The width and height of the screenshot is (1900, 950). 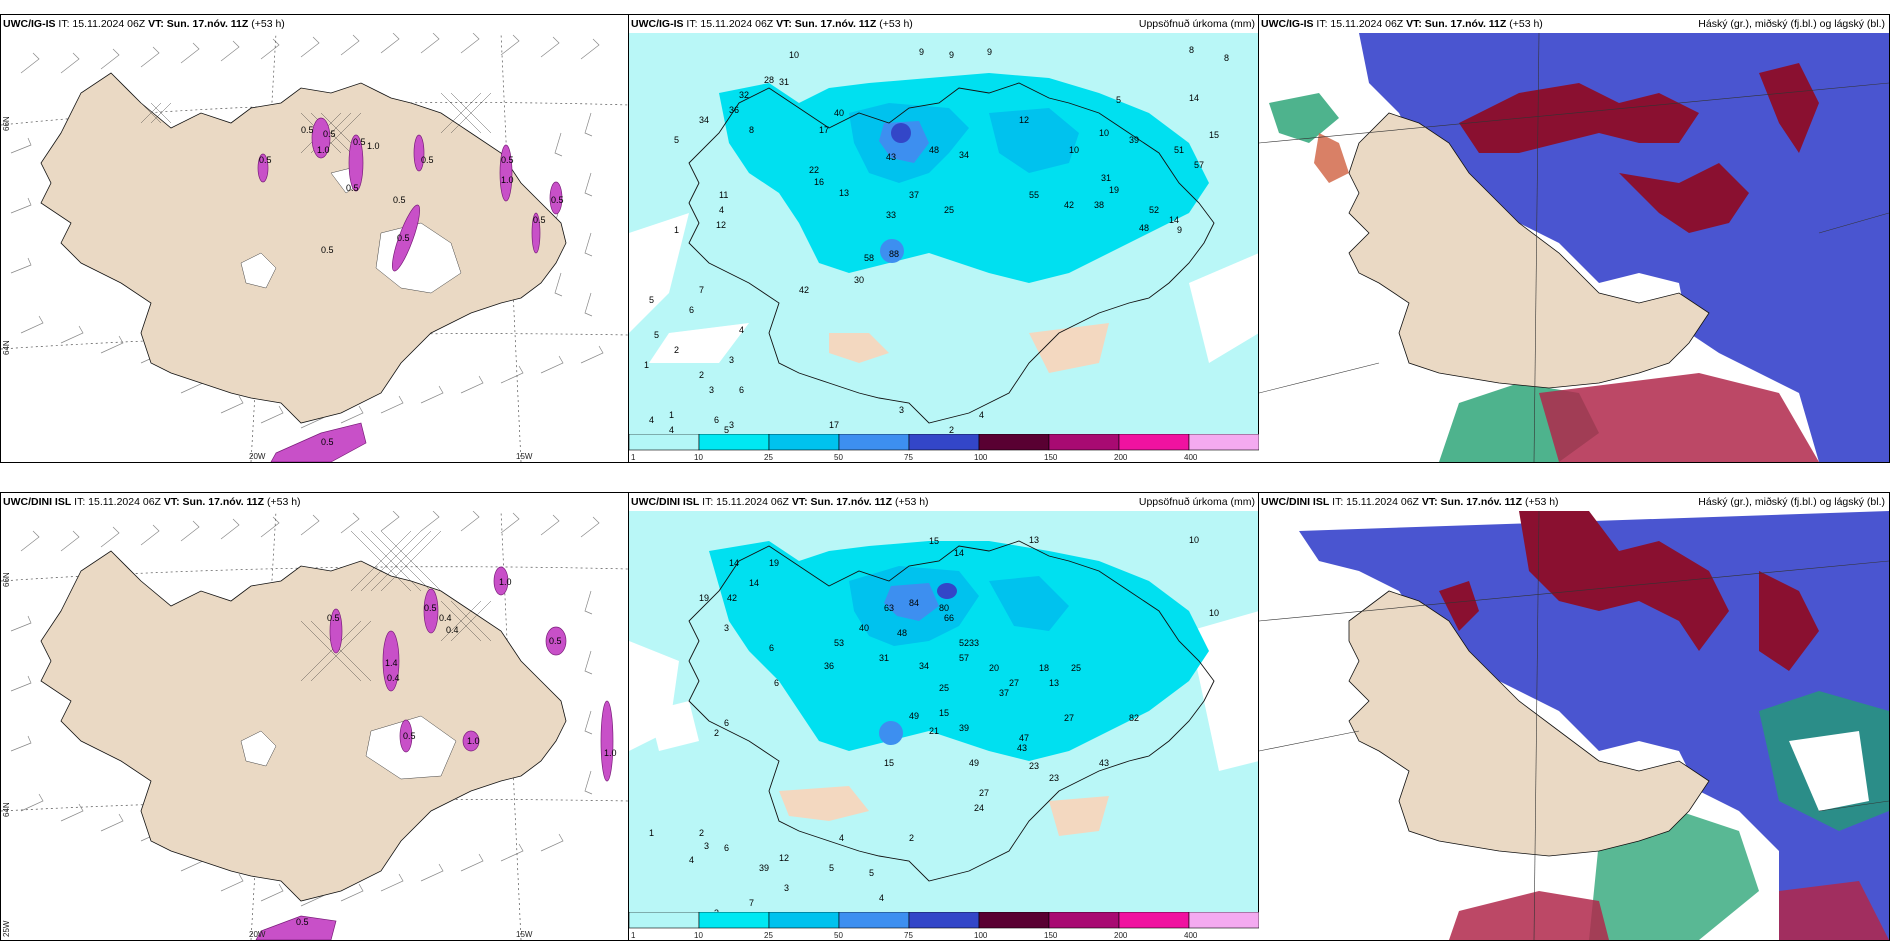 What do you see at coordinates (964, 658) in the screenshot?
I see `precip-value: 57` at bounding box center [964, 658].